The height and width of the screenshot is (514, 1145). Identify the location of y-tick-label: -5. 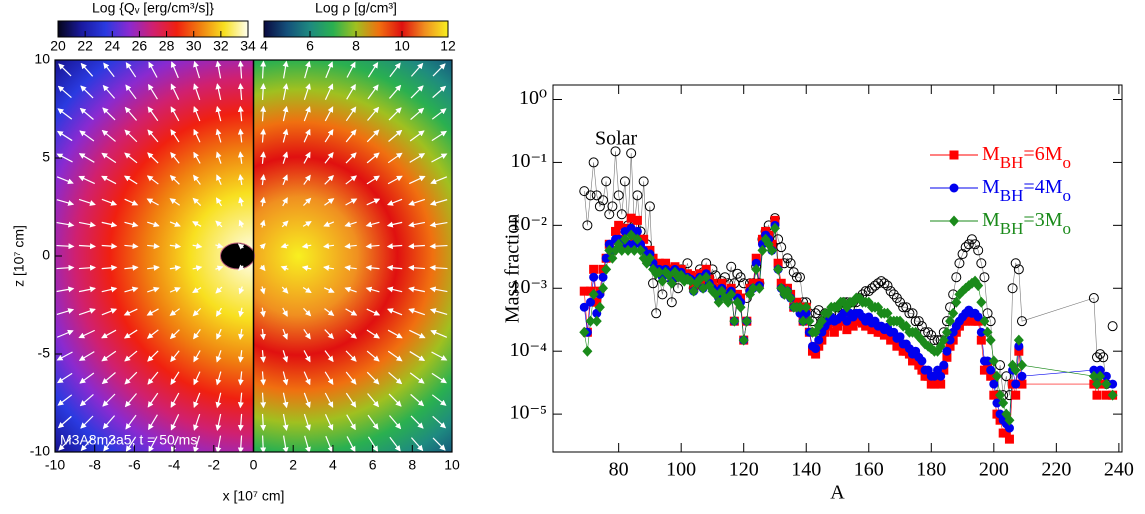
(44, 353).